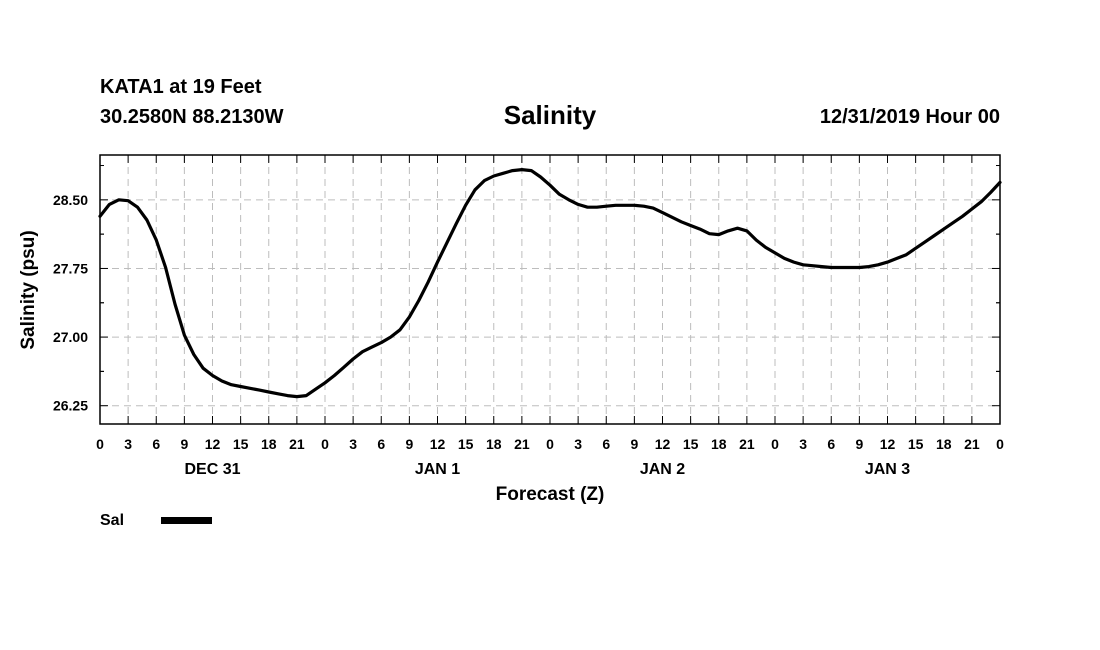 This screenshot has height=650, width=1100. I want to click on station-label: KATA1 at 19 Feet, so click(181, 87).